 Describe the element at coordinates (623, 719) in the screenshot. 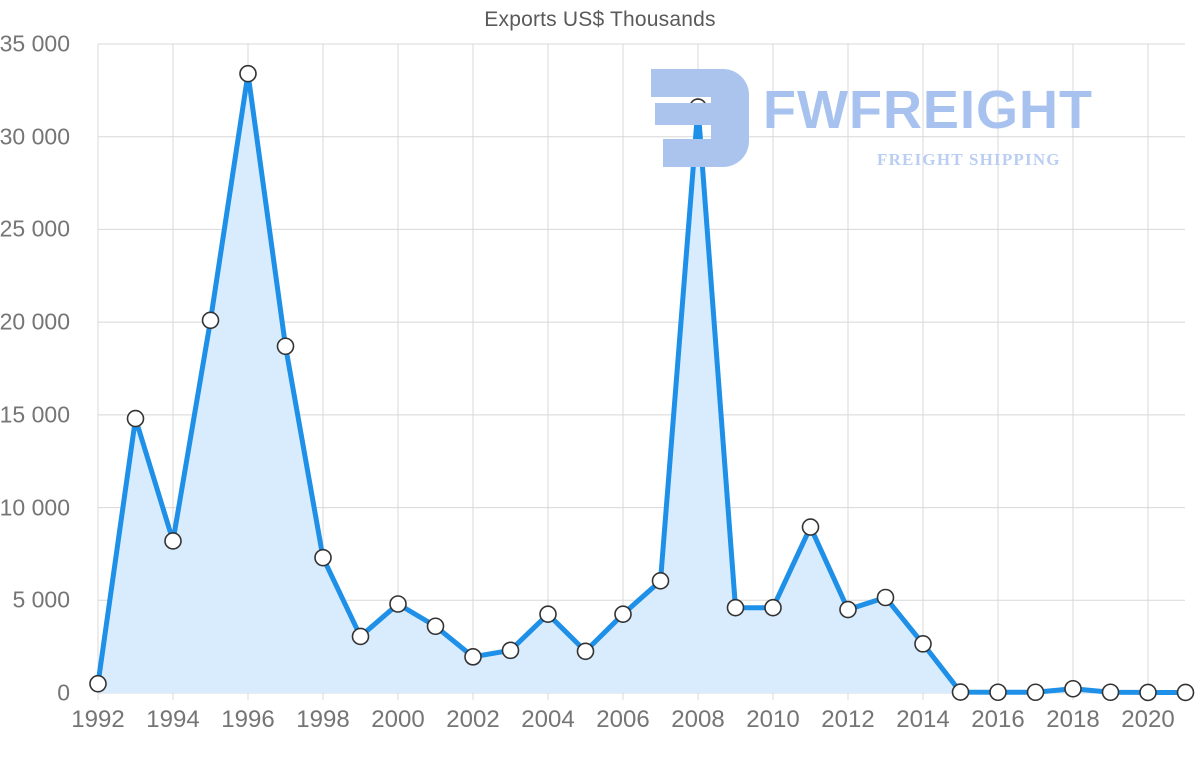

I see `x-axis-tick-label: 2006` at that location.